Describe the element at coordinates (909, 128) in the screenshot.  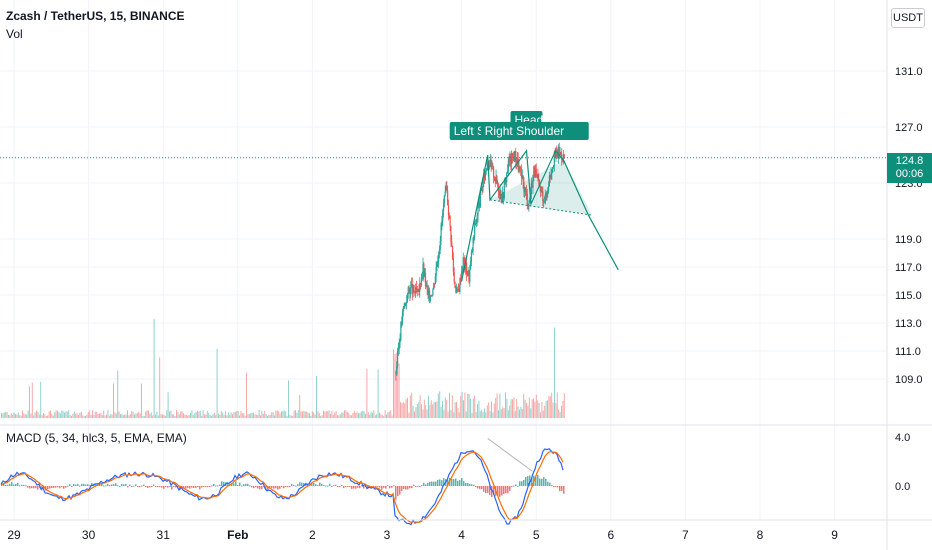
I see `price-tick-label: 127.0` at that location.